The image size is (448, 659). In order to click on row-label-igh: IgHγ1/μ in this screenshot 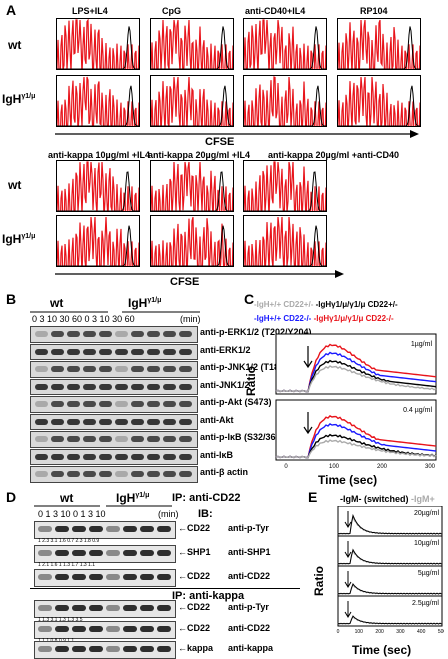, I will do `click(19, 239)`.